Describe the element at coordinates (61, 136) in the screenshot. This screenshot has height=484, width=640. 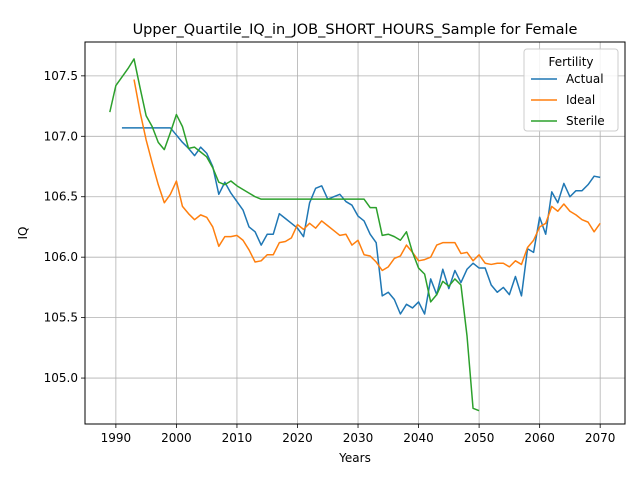
I see `y-tick-label: 107.0` at that location.